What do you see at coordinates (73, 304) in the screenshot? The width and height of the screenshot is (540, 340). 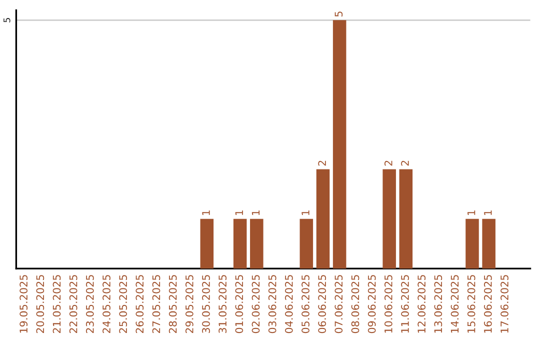 I see `x-tick-label: 22.05.2025` at bounding box center [73, 304].